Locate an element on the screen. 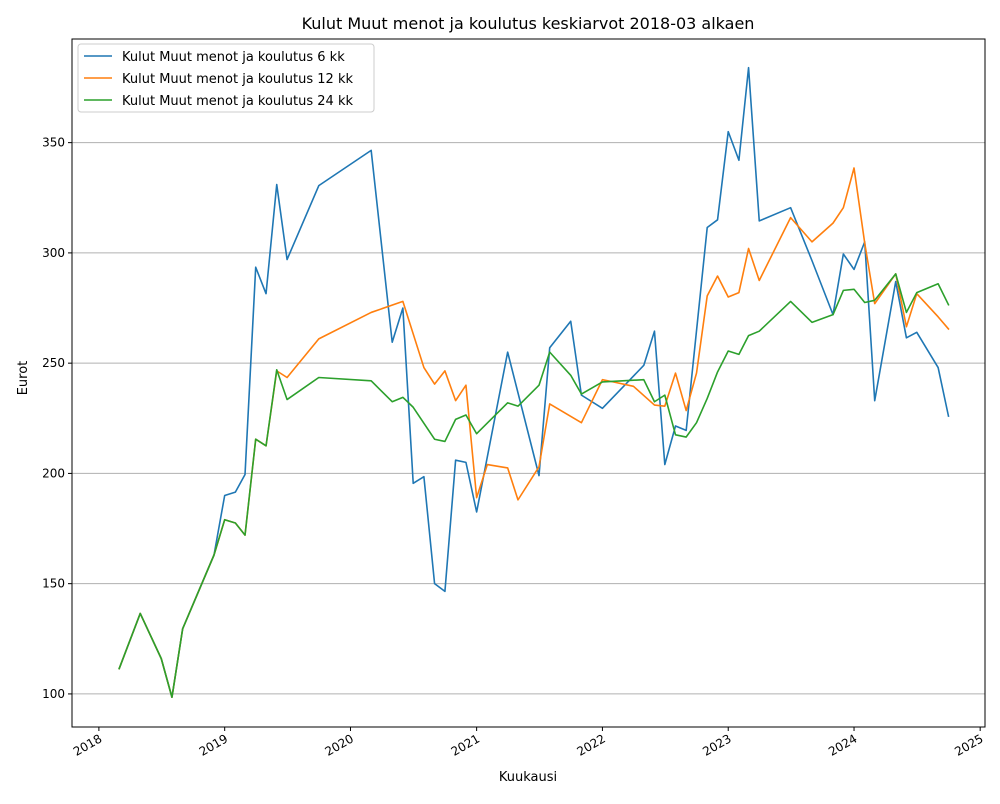  y-tick-label: 350 is located at coordinates (53, 143).